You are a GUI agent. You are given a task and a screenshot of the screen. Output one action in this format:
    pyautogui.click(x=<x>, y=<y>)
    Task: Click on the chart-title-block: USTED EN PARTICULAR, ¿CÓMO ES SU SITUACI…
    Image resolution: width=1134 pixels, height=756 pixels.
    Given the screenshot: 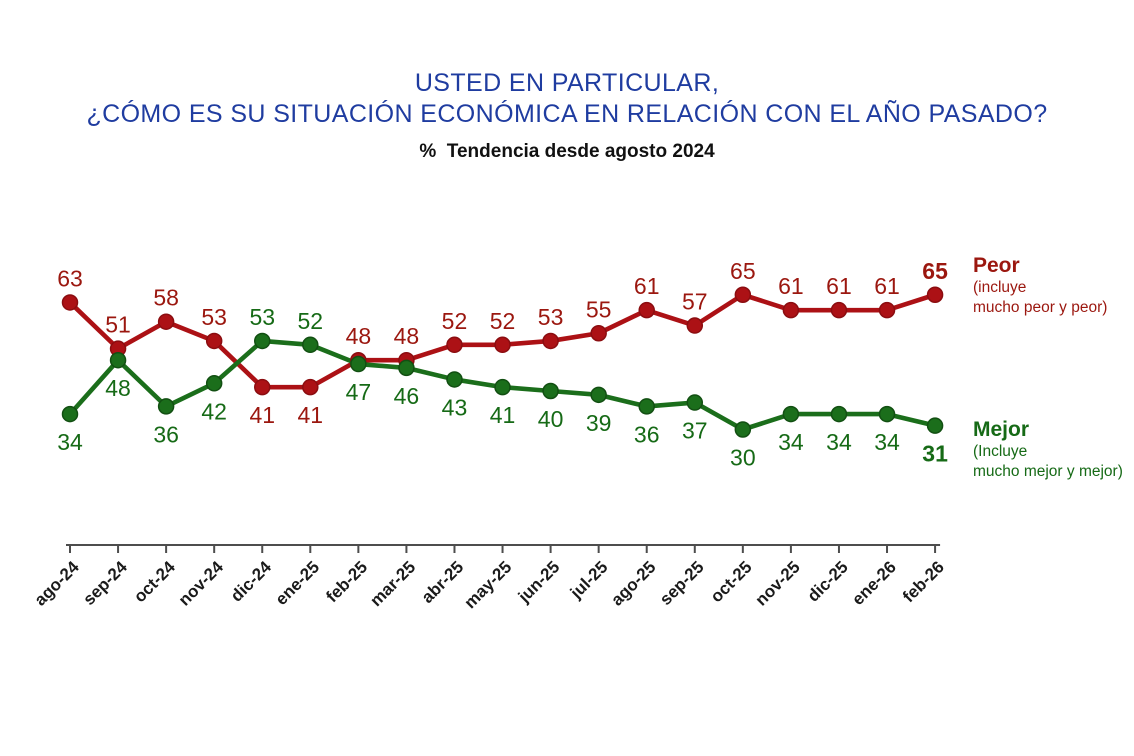 What is the action you would take?
    pyautogui.click(x=567, y=115)
    